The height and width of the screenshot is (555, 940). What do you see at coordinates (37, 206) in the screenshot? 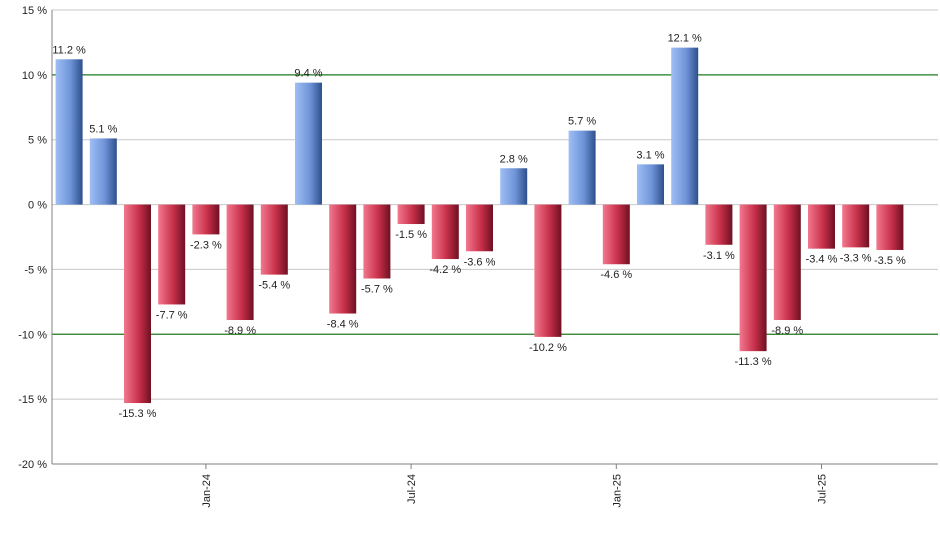
I see `y-tick-label: 0 %` at bounding box center [37, 206].